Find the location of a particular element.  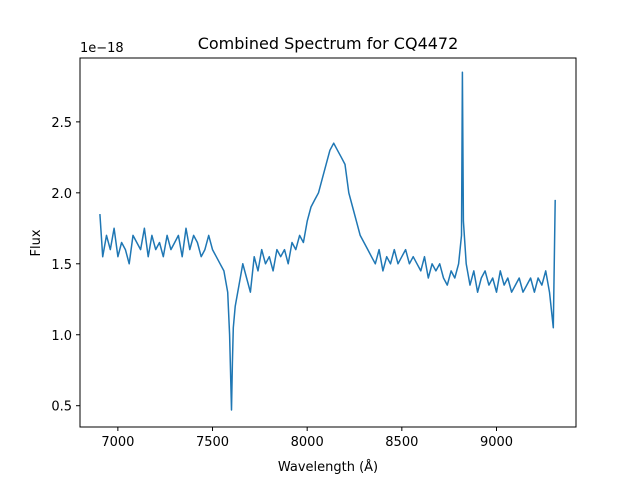

x-tick-label: 8000 is located at coordinates (307, 442).